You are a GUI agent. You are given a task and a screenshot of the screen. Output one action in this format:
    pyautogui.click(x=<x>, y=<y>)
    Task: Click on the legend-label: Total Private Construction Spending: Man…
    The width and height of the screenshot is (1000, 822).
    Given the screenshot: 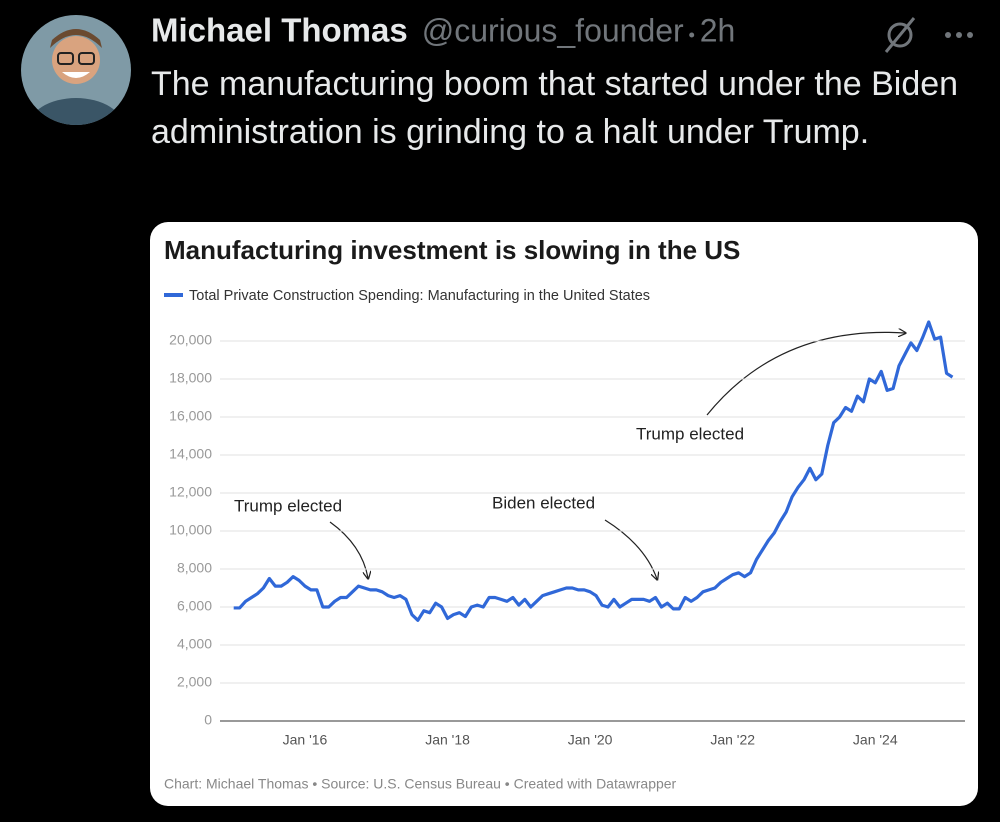 What is the action you would take?
    pyautogui.click(x=419, y=296)
    